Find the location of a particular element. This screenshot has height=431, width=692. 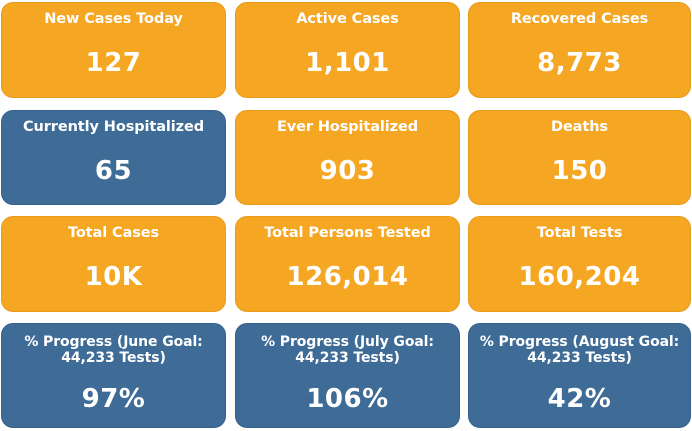

card-label-line-1: % Progress (July Goal: is located at coordinates (347, 342).